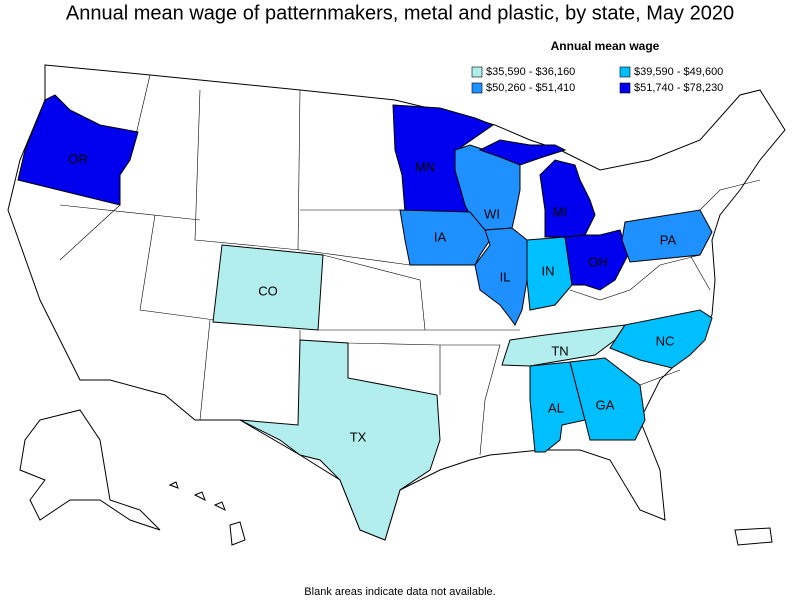 This screenshot has width=800, height=600. What do you see at coordinates (559, 350) in the screenshot?
I see `state-label: TN` at bounding box center [559, 350].